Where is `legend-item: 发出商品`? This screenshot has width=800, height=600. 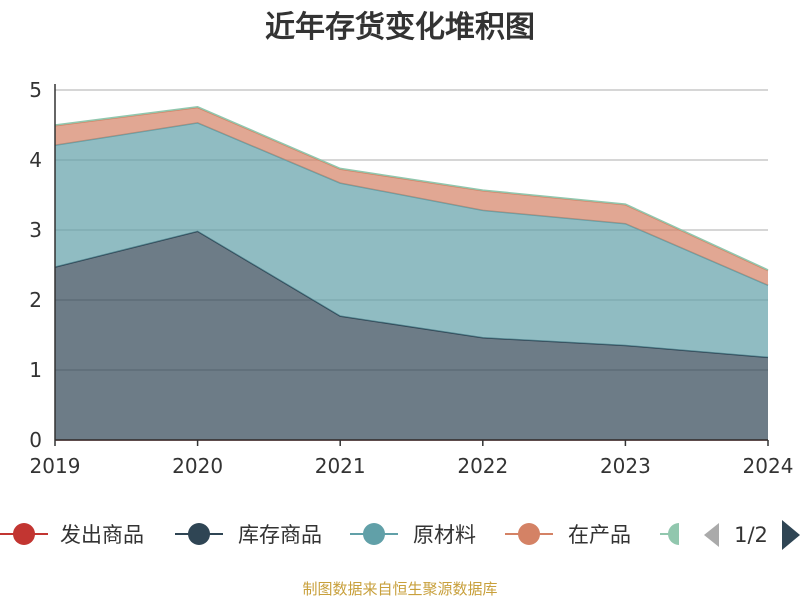 legend-item: 发出商品 is located at coordinates (72, 535).